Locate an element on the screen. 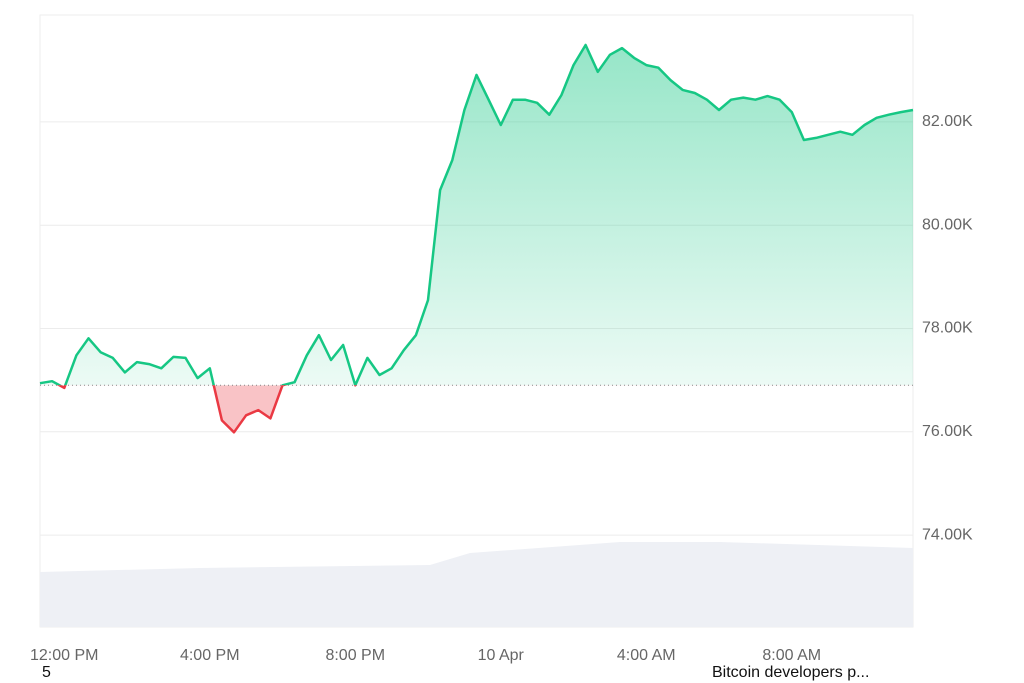 This screenshot has height=683, width=1024. area-down is located at coordinates (476, 409).